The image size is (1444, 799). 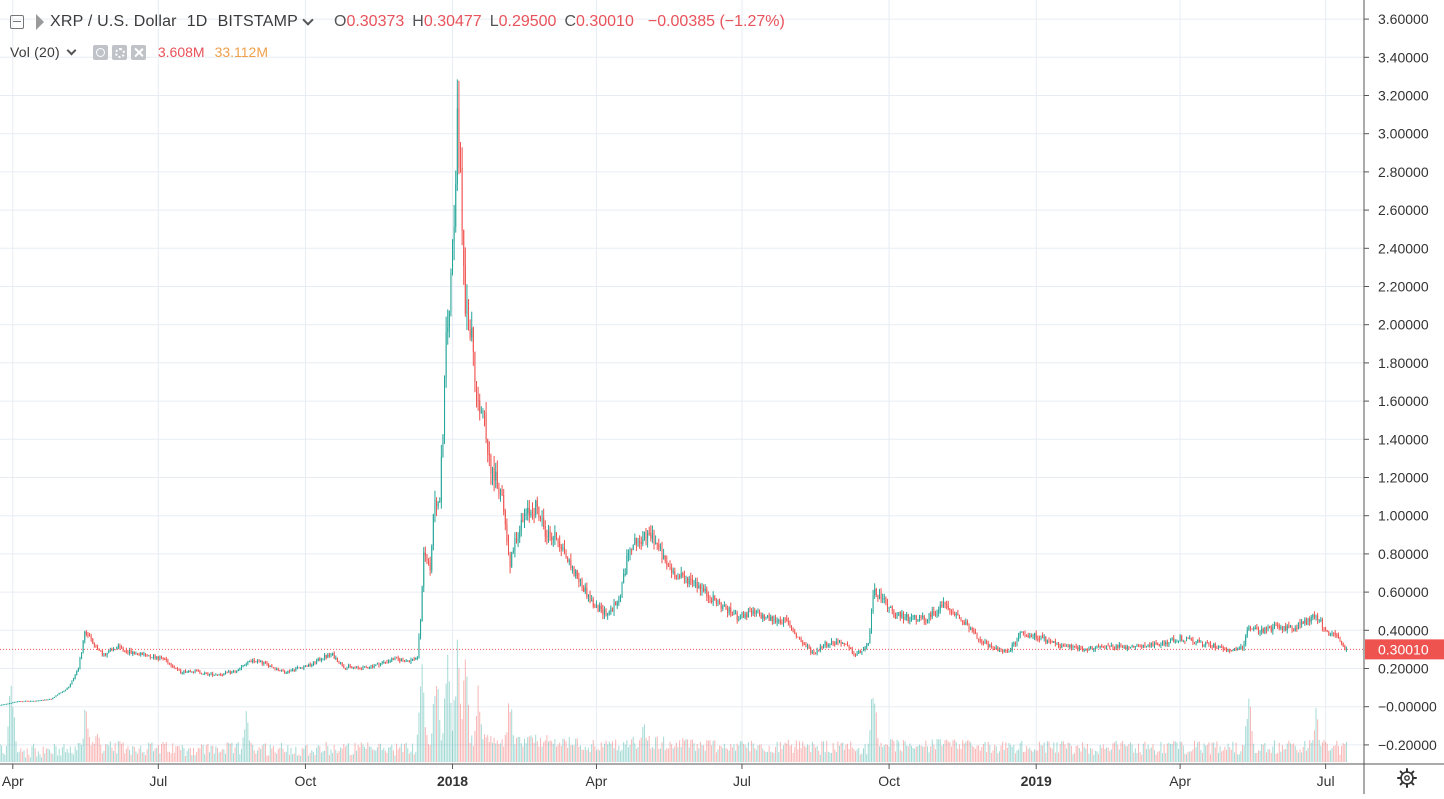 I want to click on price-tick-label: 1.40000, so click(x=1403, y=439).